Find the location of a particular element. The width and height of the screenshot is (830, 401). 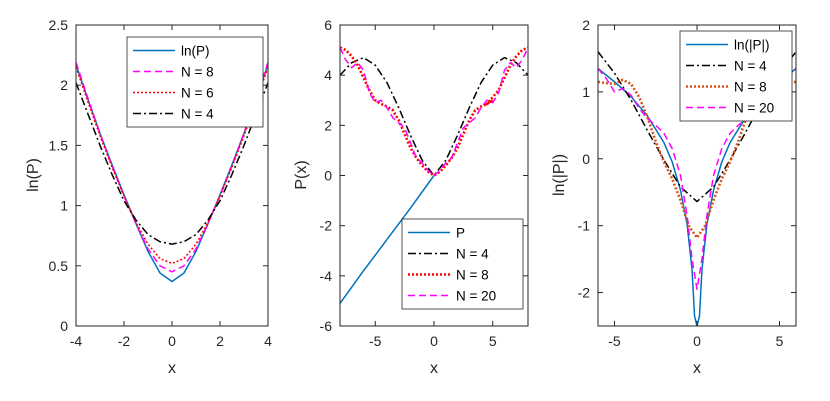

y-tick-label: -4 is located at coordinates (326, 276).